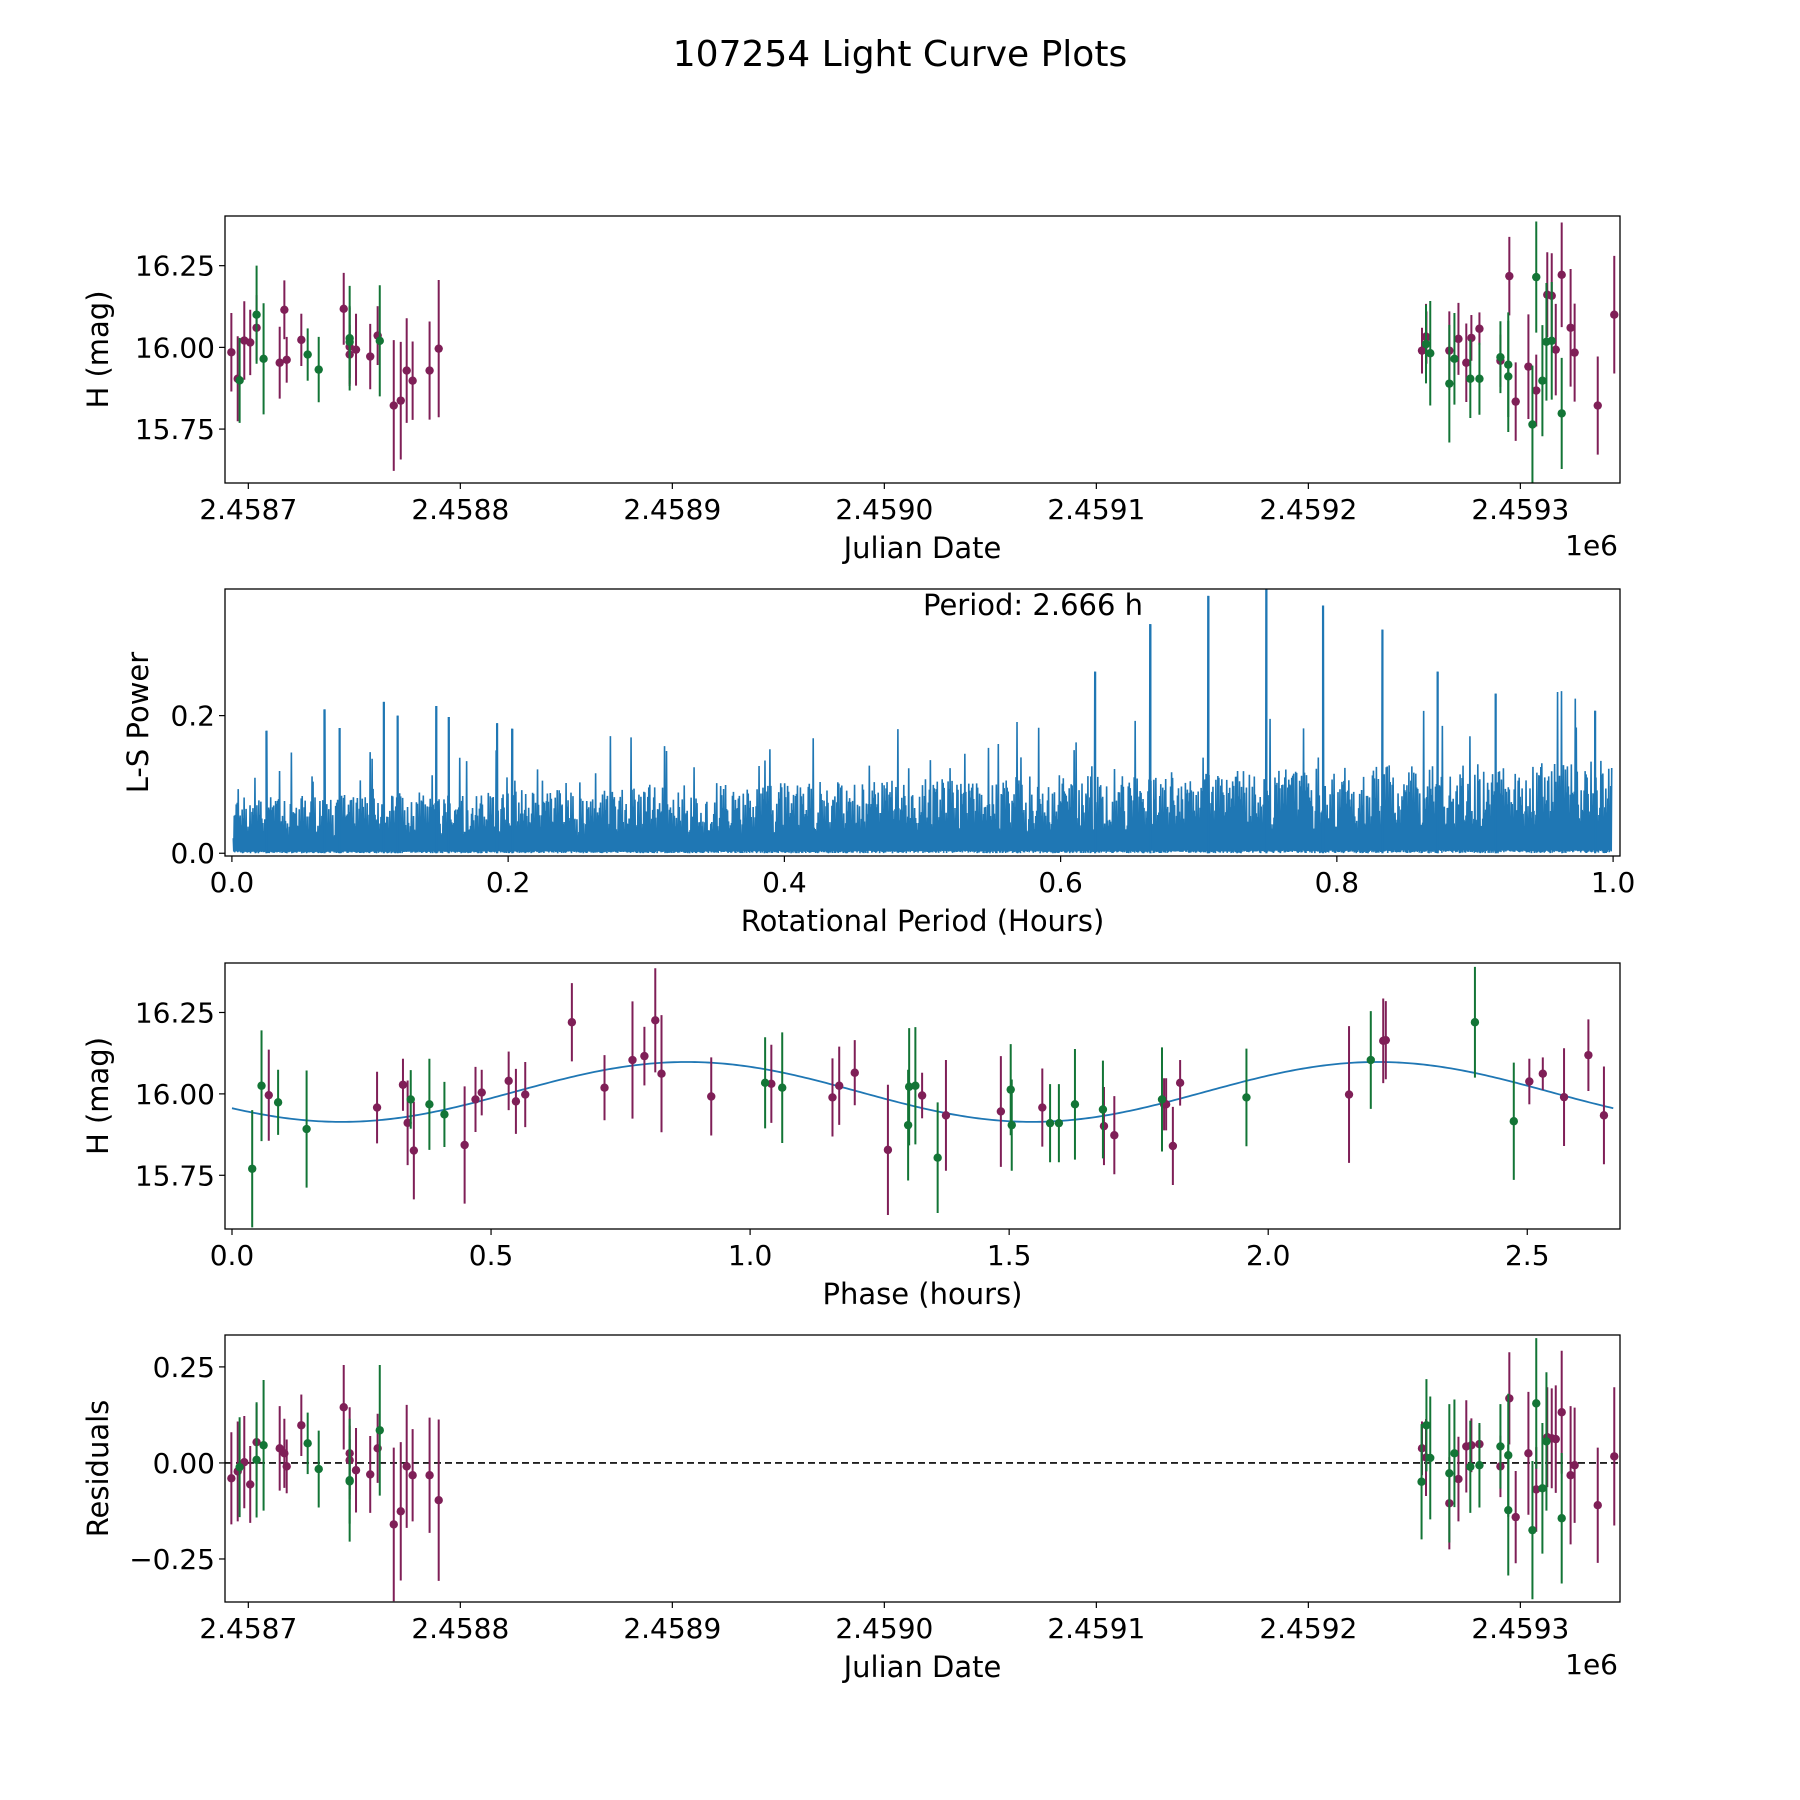 The image size is (1800, 1800). I want to click on x-tick-label: 2.4593, so click(1520, 1628).